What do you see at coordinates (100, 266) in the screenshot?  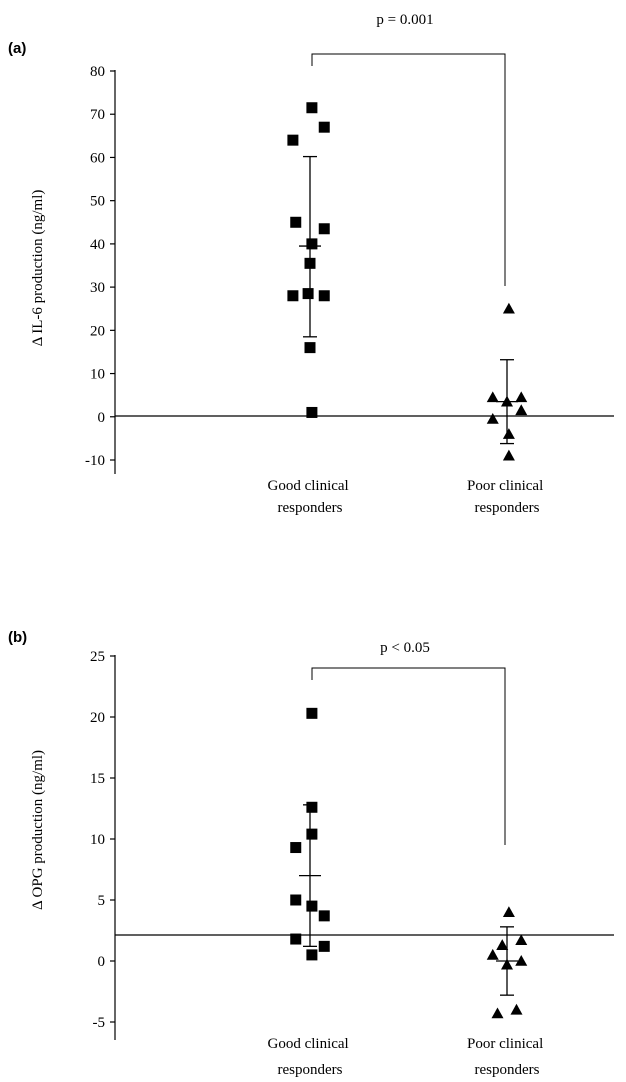 I see `panel-a-ticks: -10 0 10 20 30 40 50 60 70 80` at bounding box center [100, 266].